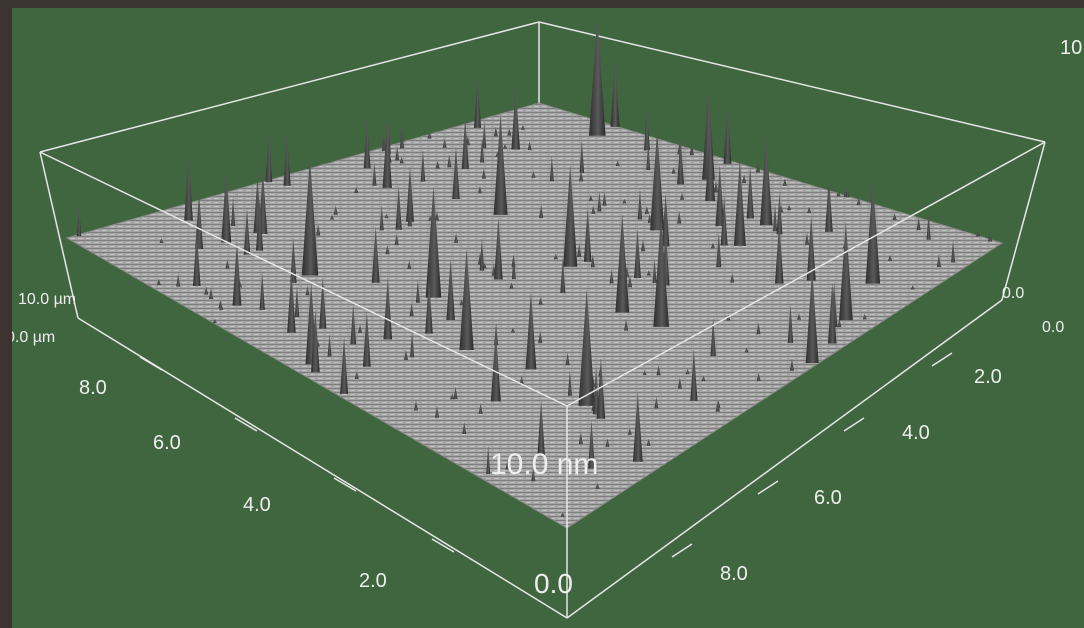  What do you see at coordinates (34, 337) in the screenshot?
I see `left-axis-zero-label: 0.0 µm` at bounding box center [34, 337].